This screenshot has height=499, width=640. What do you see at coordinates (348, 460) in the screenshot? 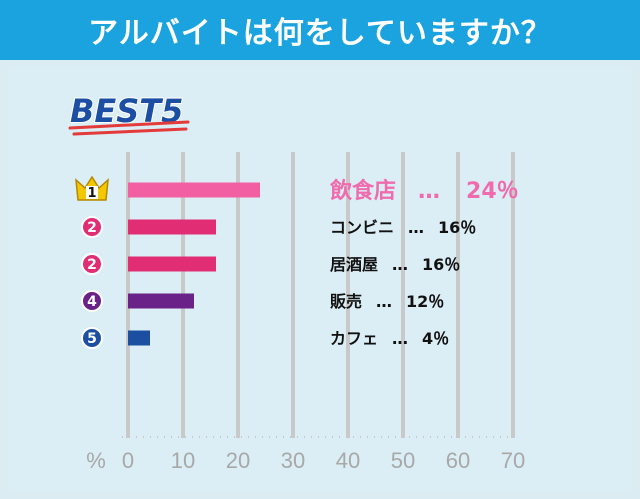
I see `x-tick-label: 40` at bounding box center [348, 460].